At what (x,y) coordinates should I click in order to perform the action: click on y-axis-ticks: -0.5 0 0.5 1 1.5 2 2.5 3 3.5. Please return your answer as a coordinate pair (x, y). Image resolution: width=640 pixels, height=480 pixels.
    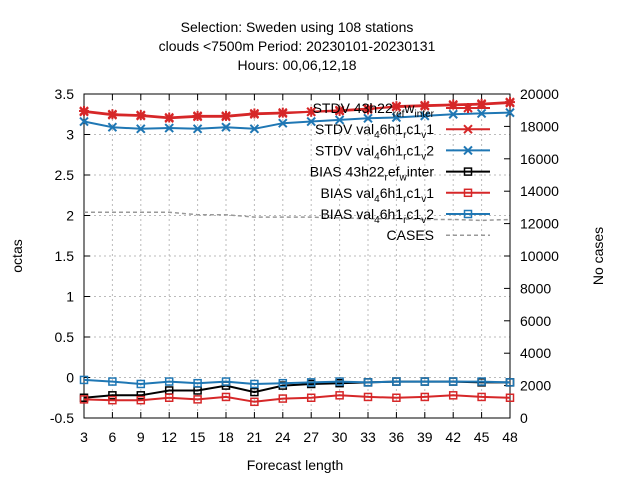
    Looking at the image, I should click on (70, 256).